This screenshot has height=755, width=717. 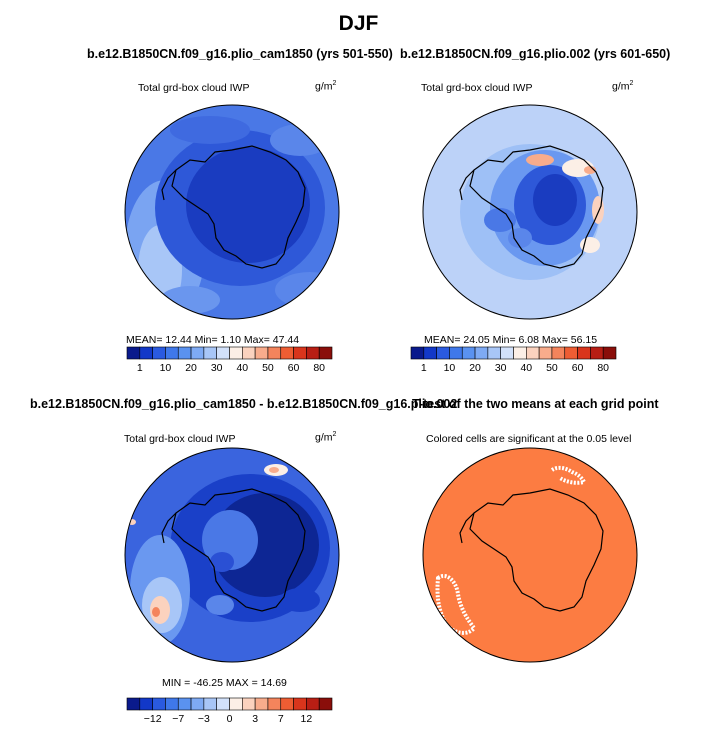 What do you see at coordinates (180, 439) in the screenshot?
I see `panel3-variable-label: Total grd-box cloud IWP` at bounding box center [180, 439].